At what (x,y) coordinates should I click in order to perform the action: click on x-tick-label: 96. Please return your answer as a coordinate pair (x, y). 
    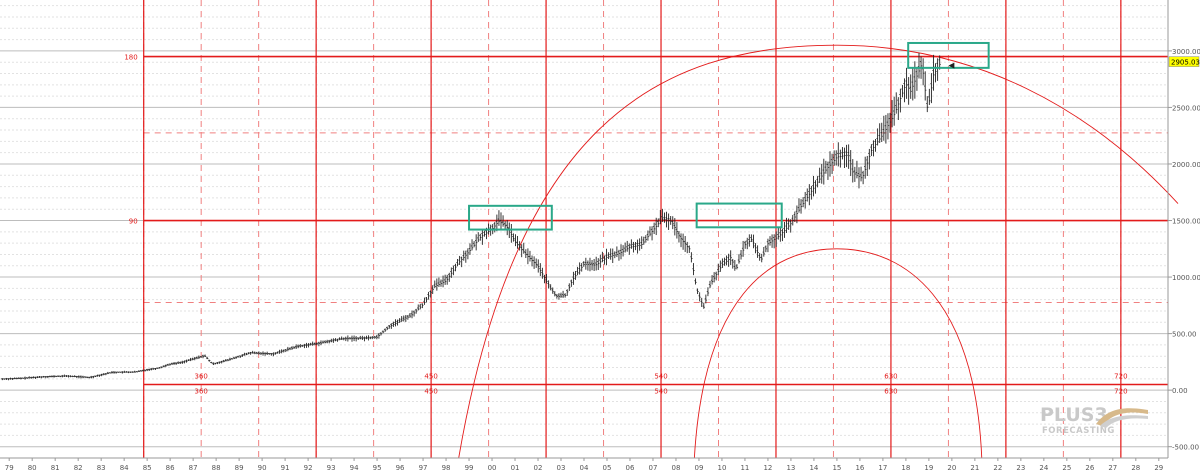
    Looking at the image, I should click on (400, 468).